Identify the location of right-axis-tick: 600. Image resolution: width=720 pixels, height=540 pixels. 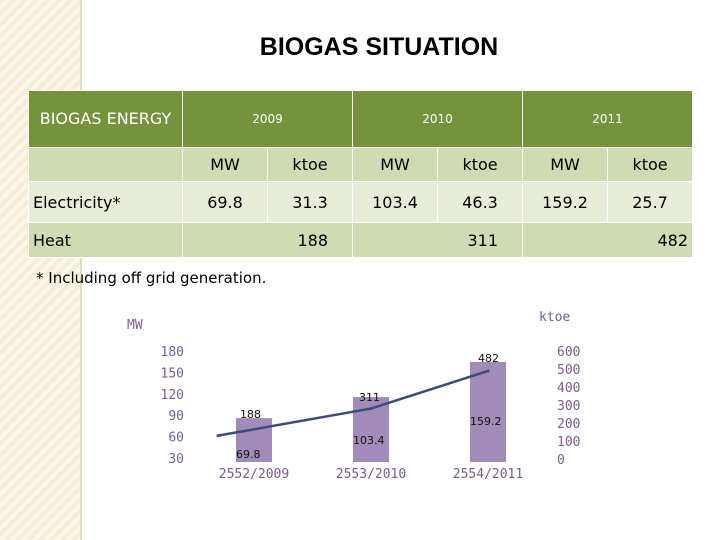
(568, 352).